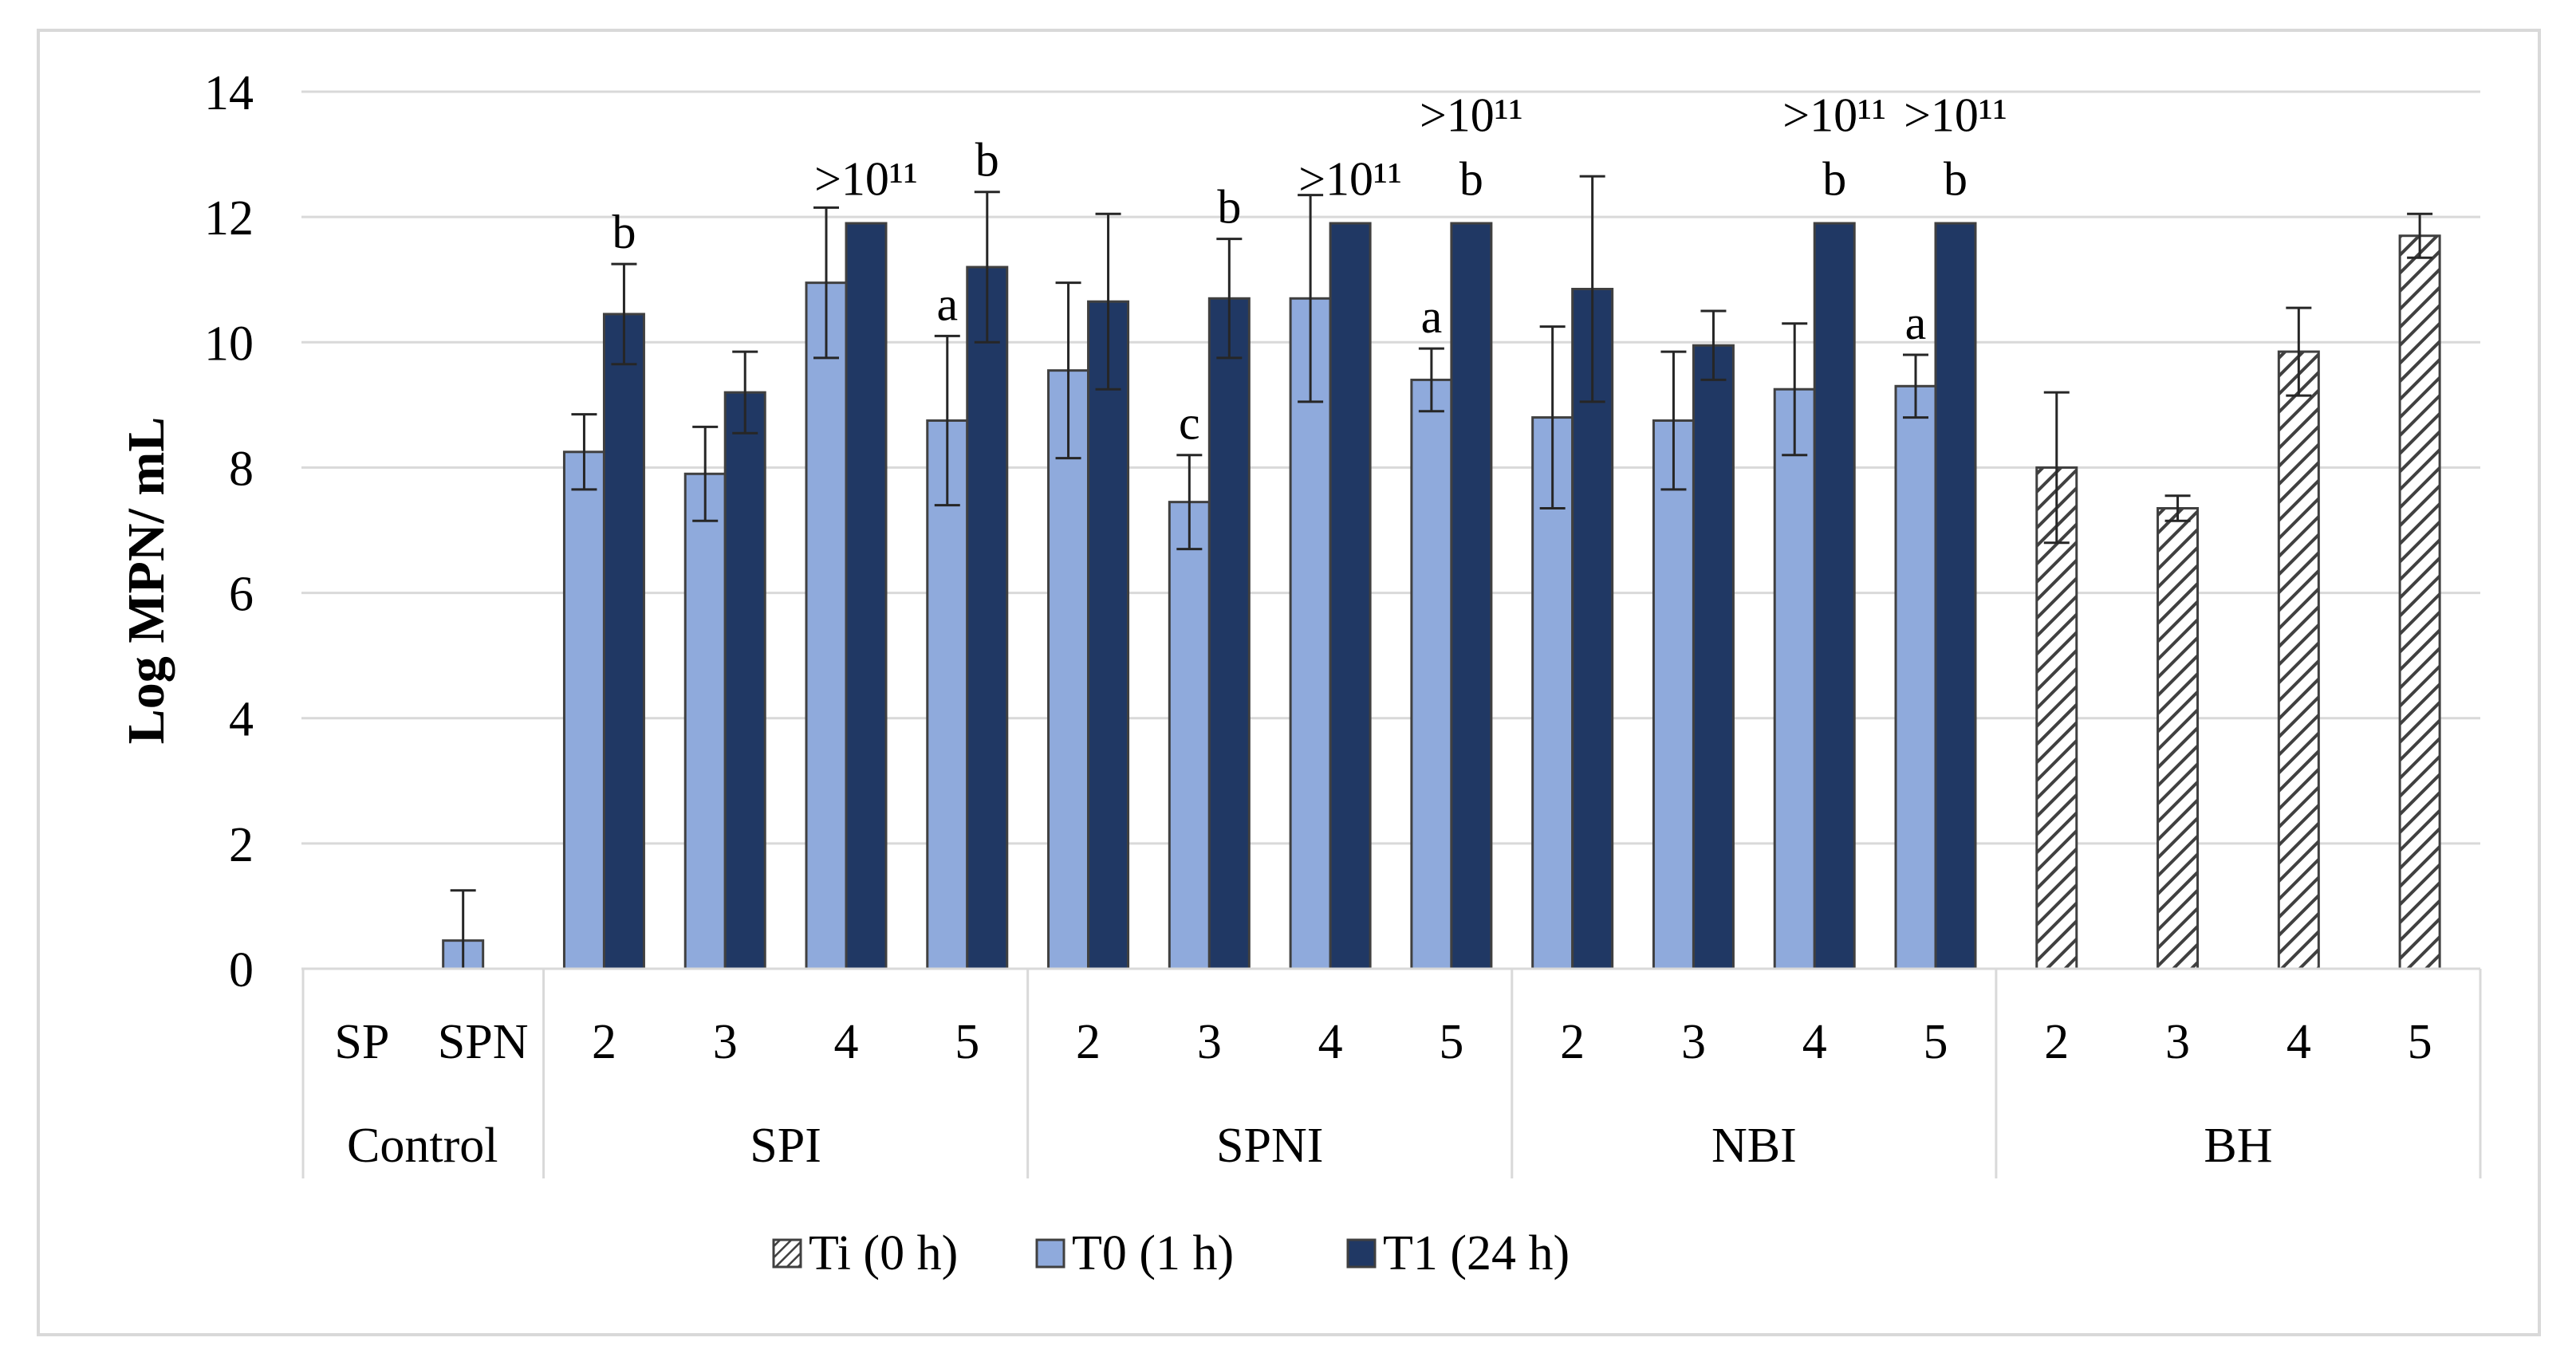 The width and height of the screenshot is (2576, 1369). I want to click on y-axis-label: Log MPN/ mL, so click(146, 581).